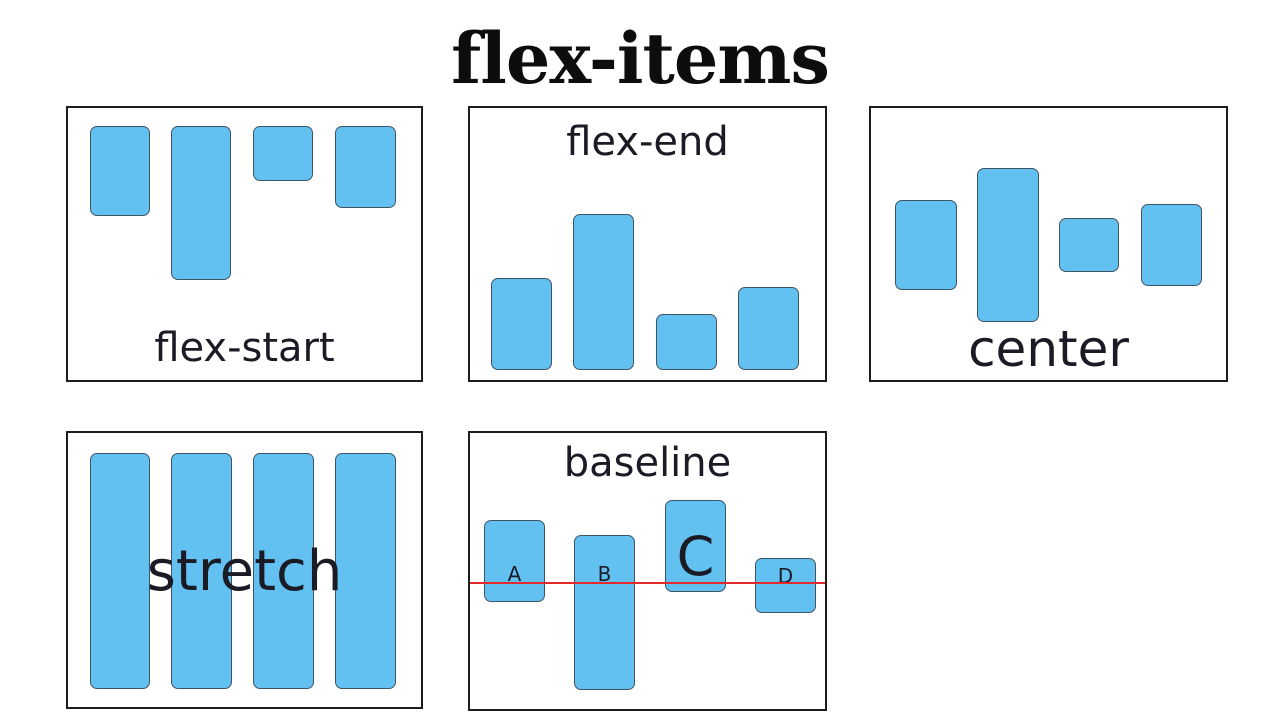  Describe the element at coordinates (514, 561) in the screenshot. I see `flex-item-a: A` at that location.